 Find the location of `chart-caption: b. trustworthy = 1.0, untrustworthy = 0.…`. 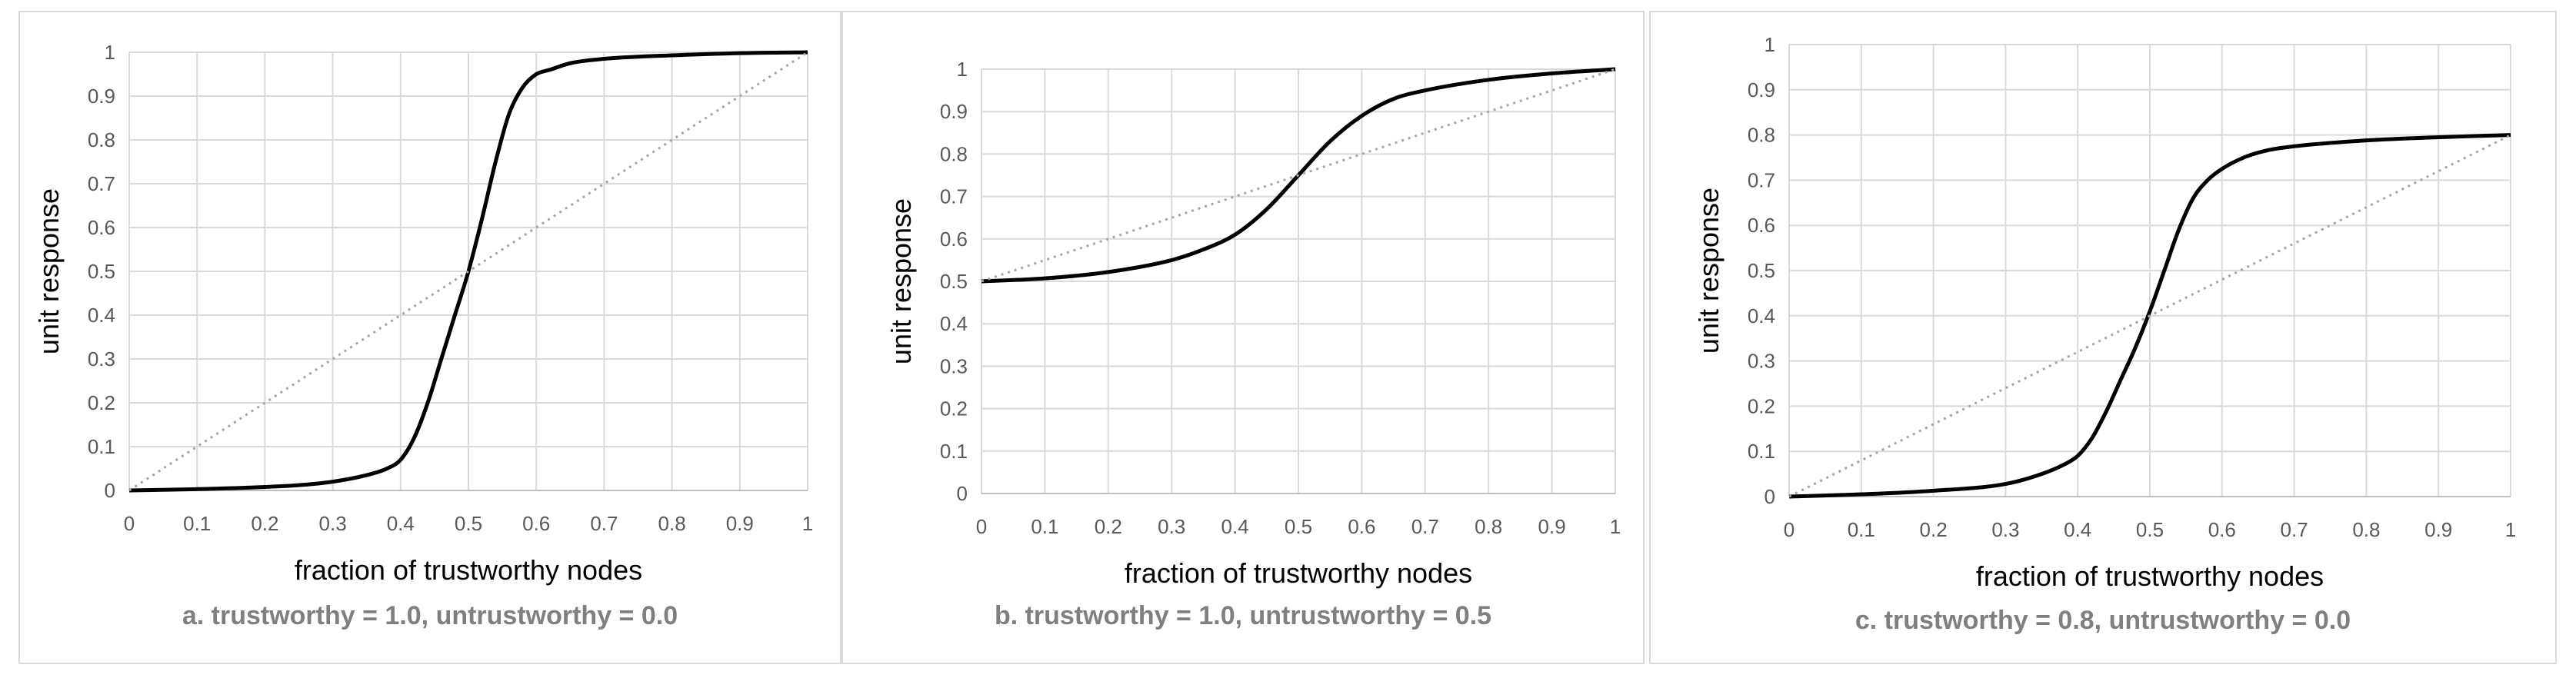

chart-caption: b. trustworthy = 1.0, untrustworthy = 0.… is located at coordinates (1243, 615).